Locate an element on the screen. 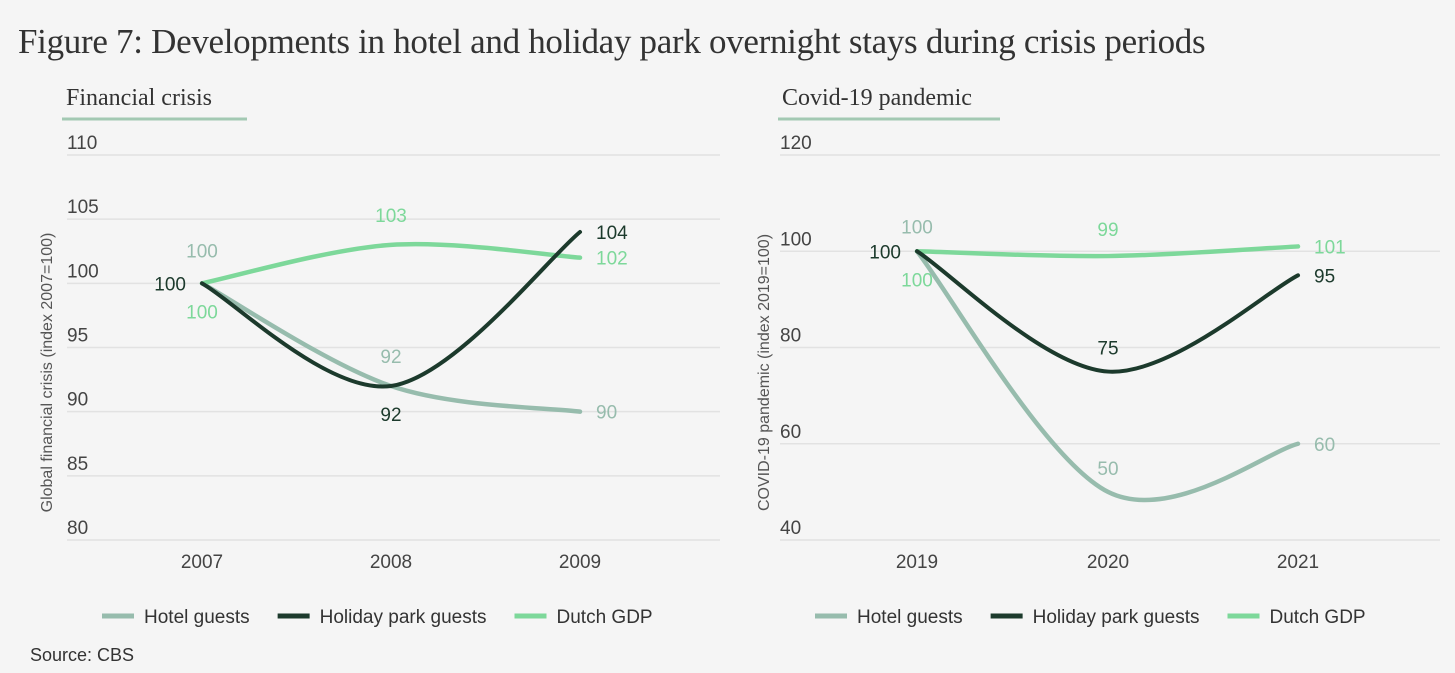  data-label-hotel: 92 is located at coordinates (390, 357).